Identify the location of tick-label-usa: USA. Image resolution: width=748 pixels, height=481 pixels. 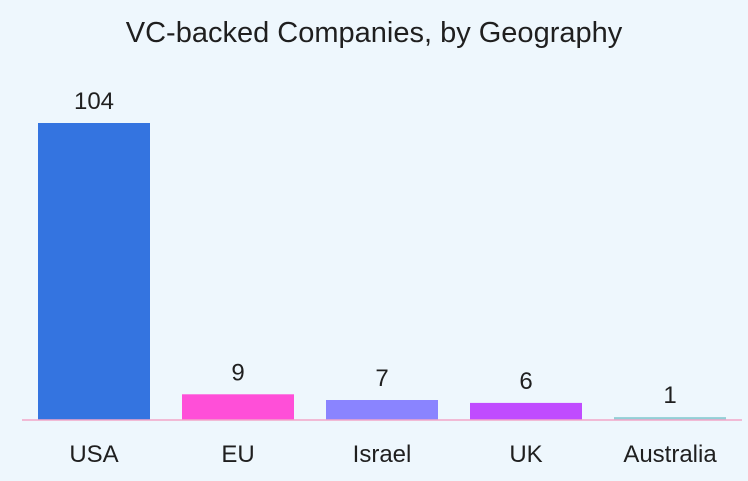
(93, 454).